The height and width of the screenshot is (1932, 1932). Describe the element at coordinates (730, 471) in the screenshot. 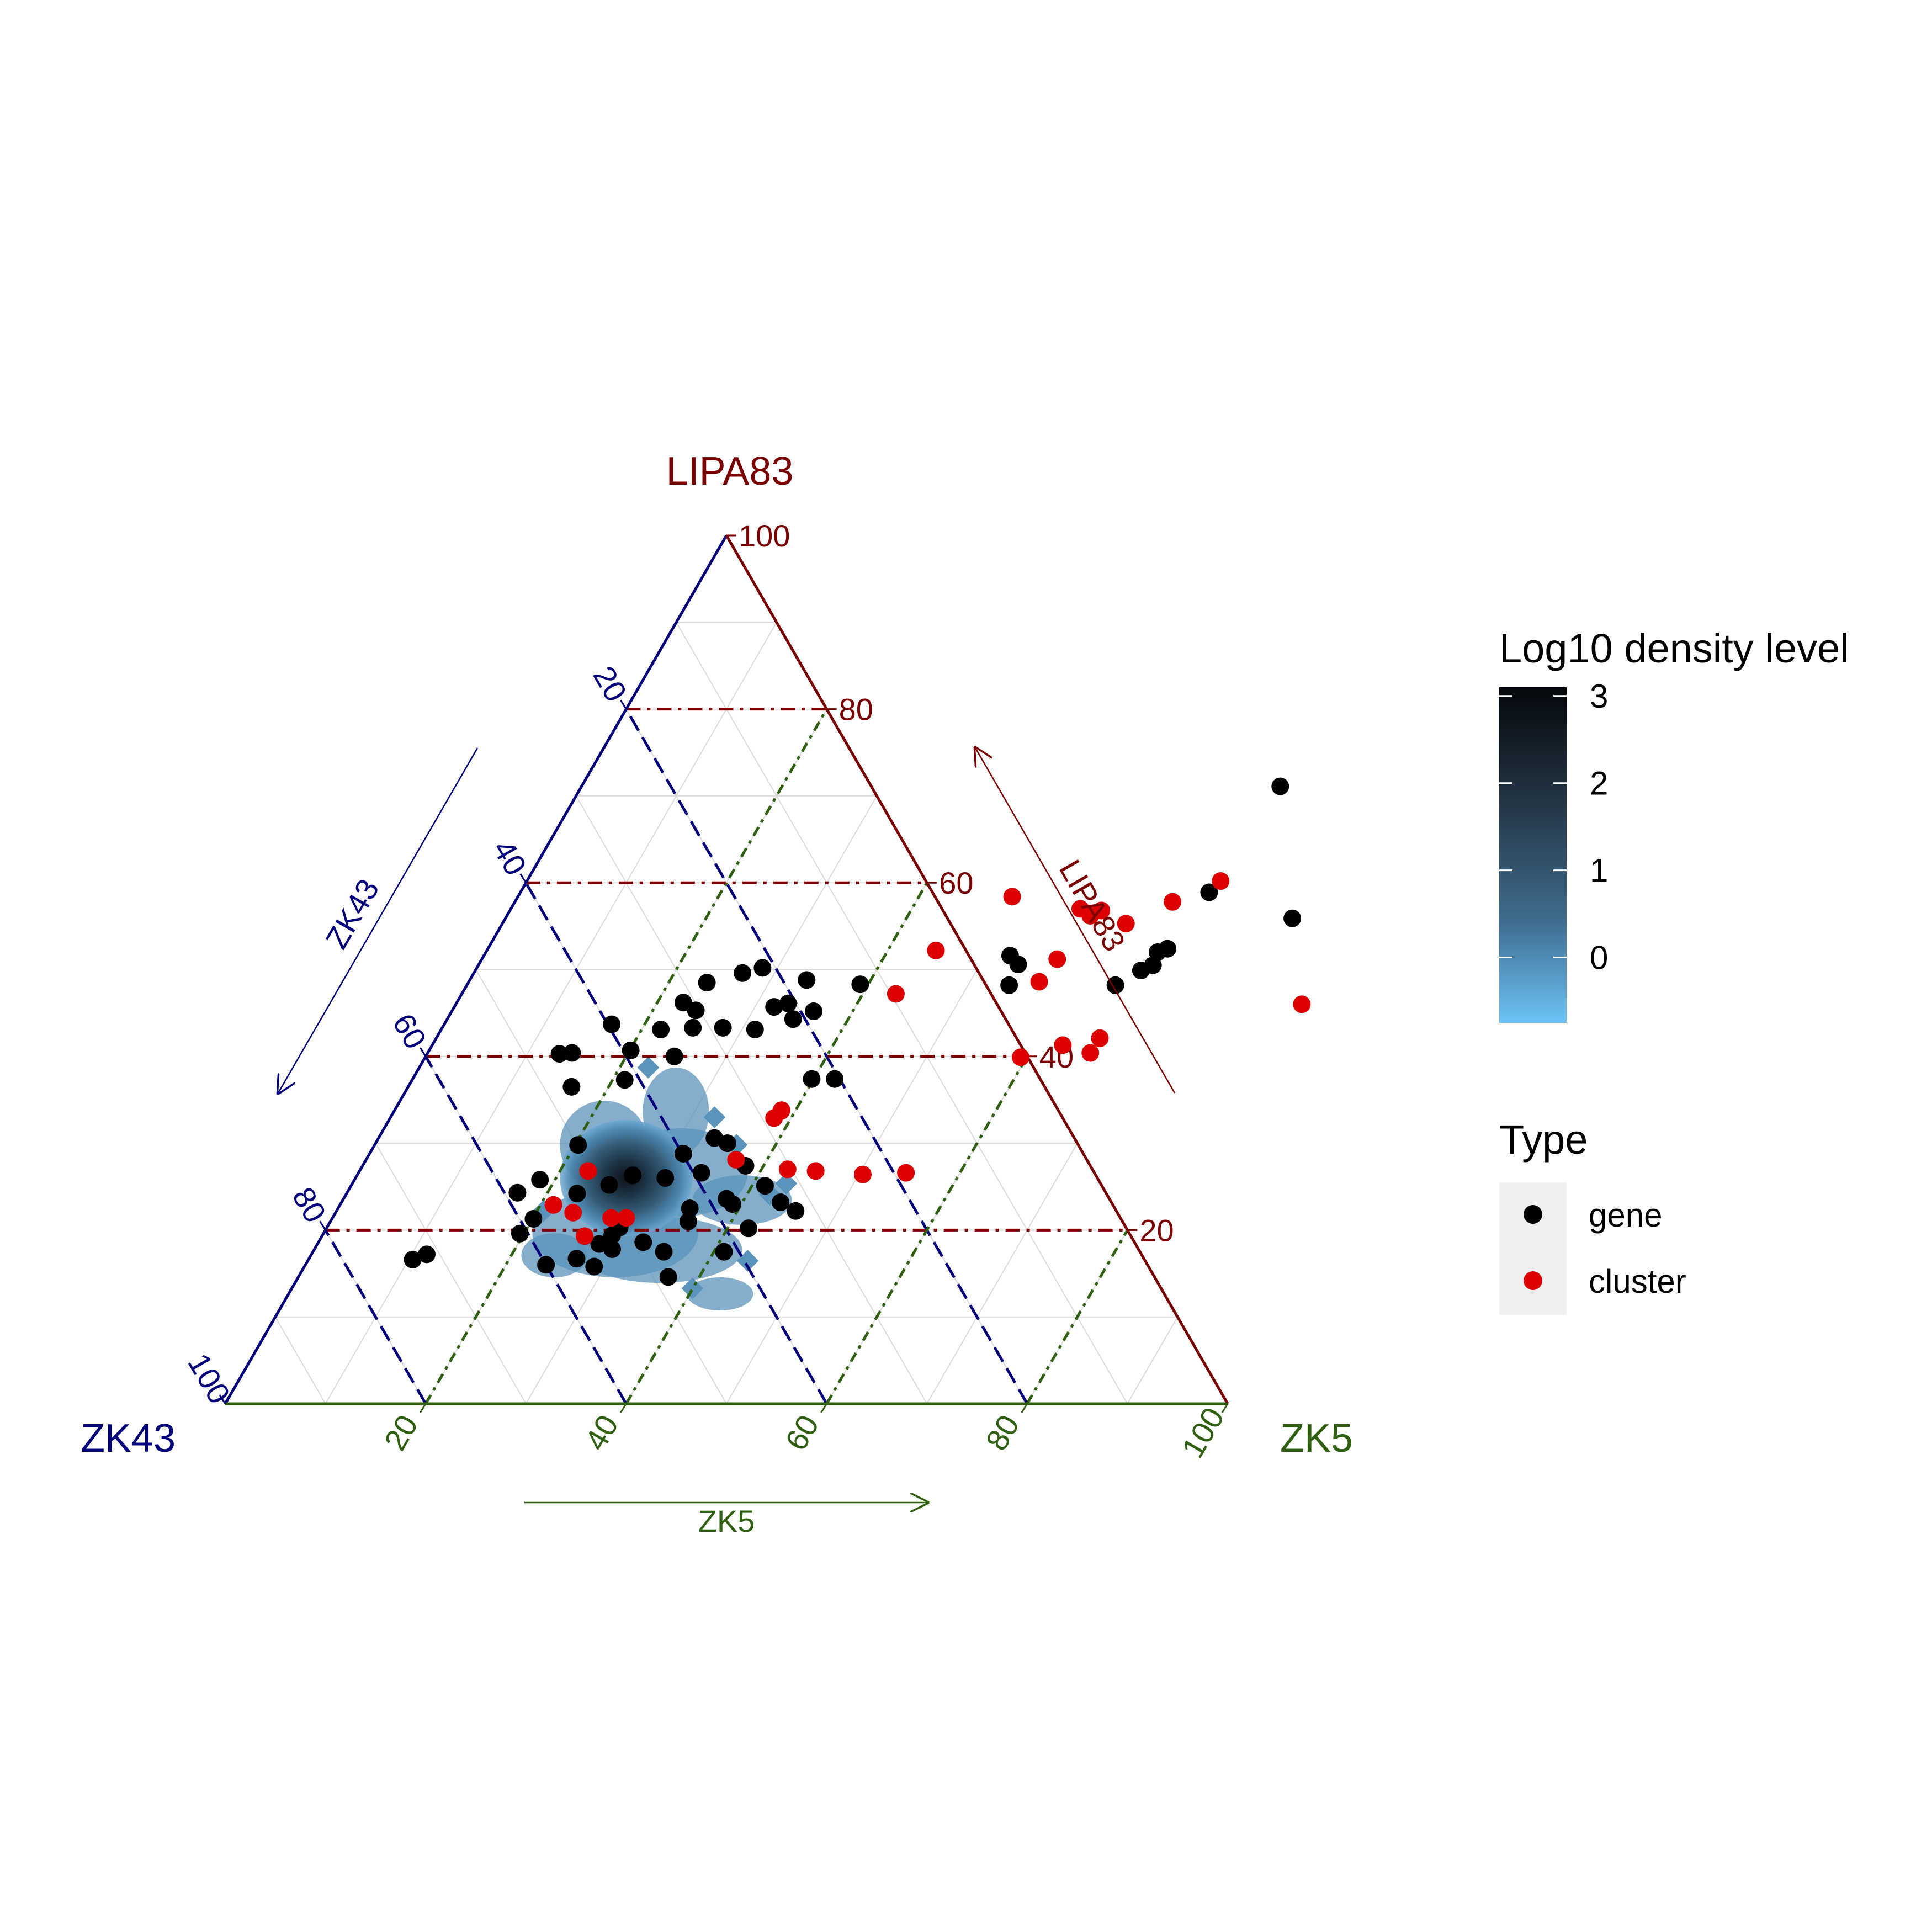

I see `apex-label-top: LIPA83` at that location.